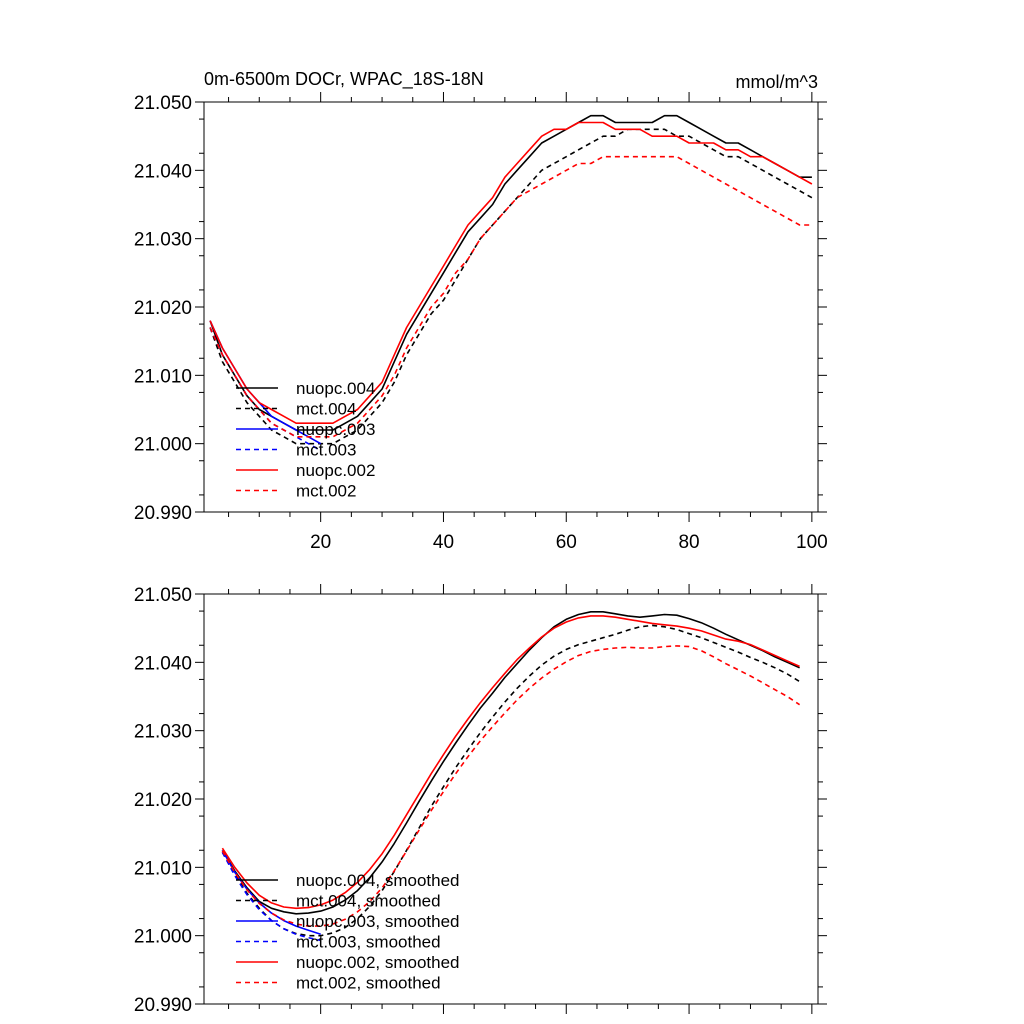 Image resolution: width=1024 pixels, height=1024 pixels. What do you see at coordinates (335, 470) in the screenshot?
I see `legend-label: nuopc.002` at bounding box center [335, 470].